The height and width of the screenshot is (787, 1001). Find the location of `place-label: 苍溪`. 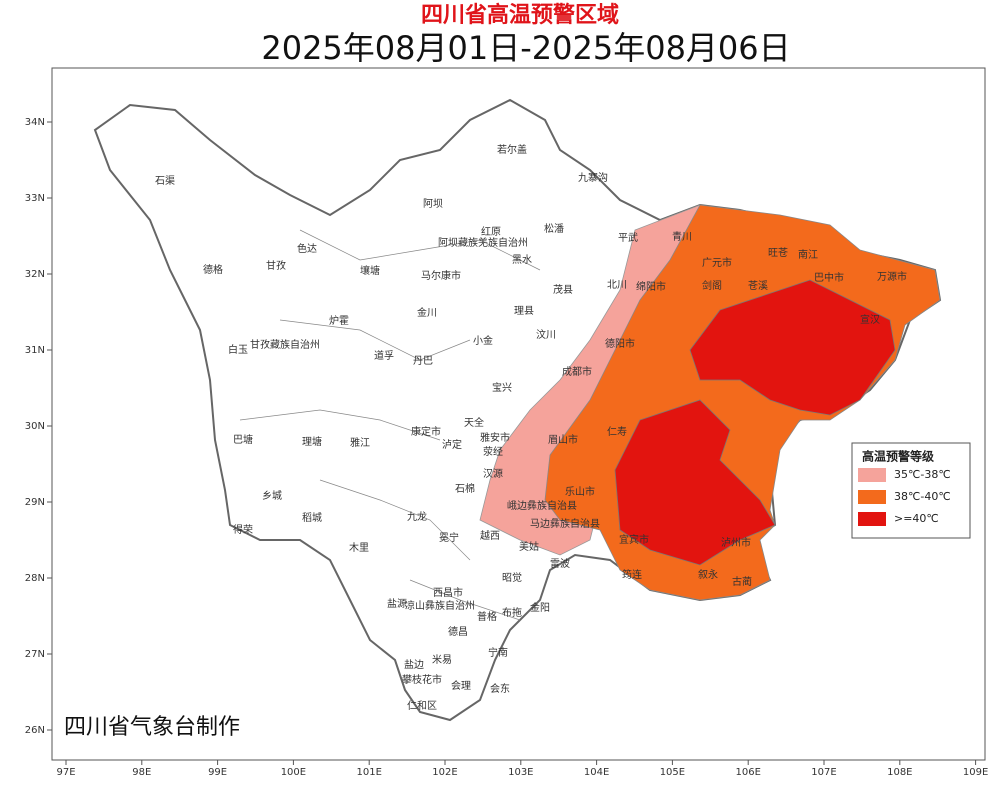

place-label: 苍溪 is located at coordinates (758, 285).